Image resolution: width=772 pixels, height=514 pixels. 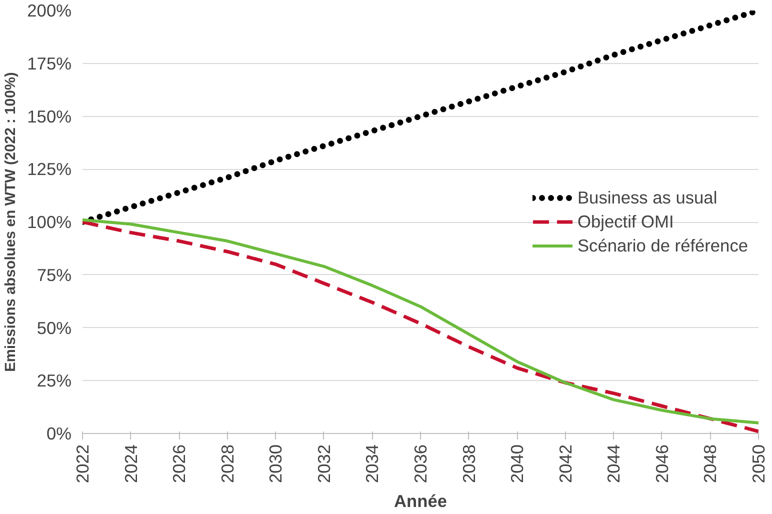 I want to click on y-tick-label: 0%, so click(x=59, y=434).